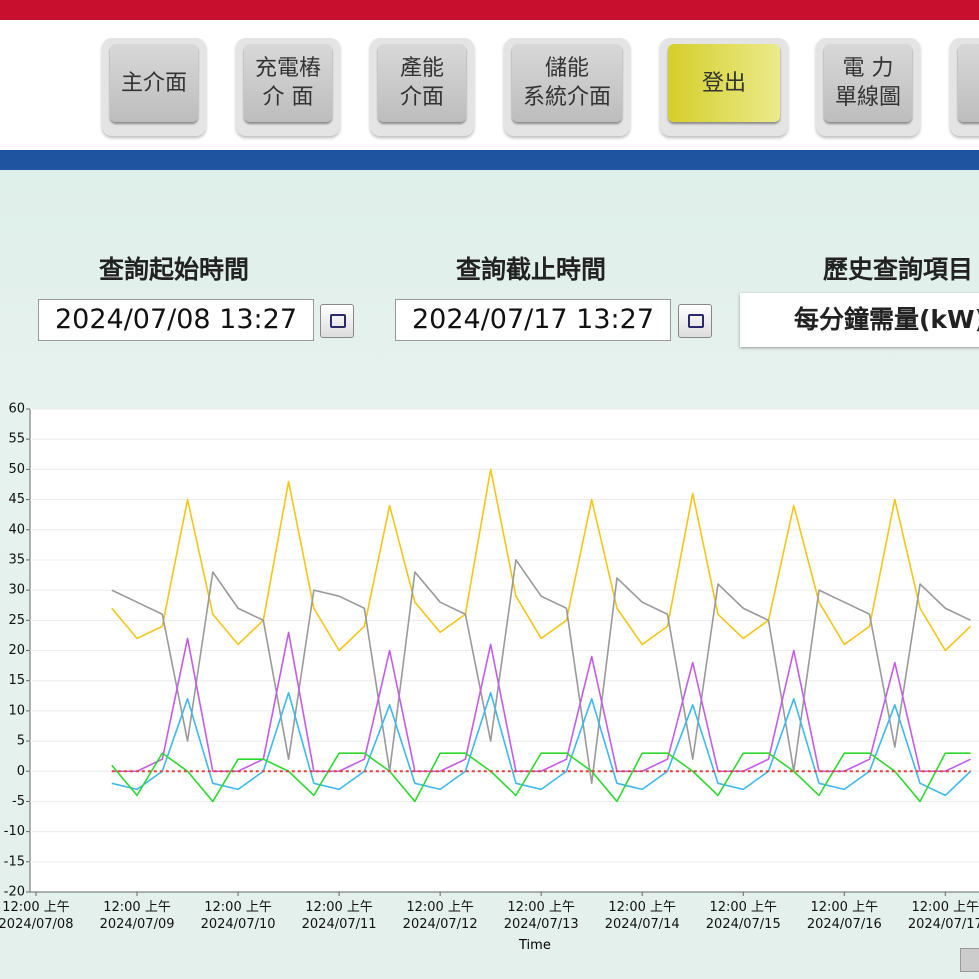 Image resolution: width=979 pixels, height=979 pixels. What do you see at coordinates (969, 960) in the screenshot?
I see `corner-button` at bounding box center [969, 960].